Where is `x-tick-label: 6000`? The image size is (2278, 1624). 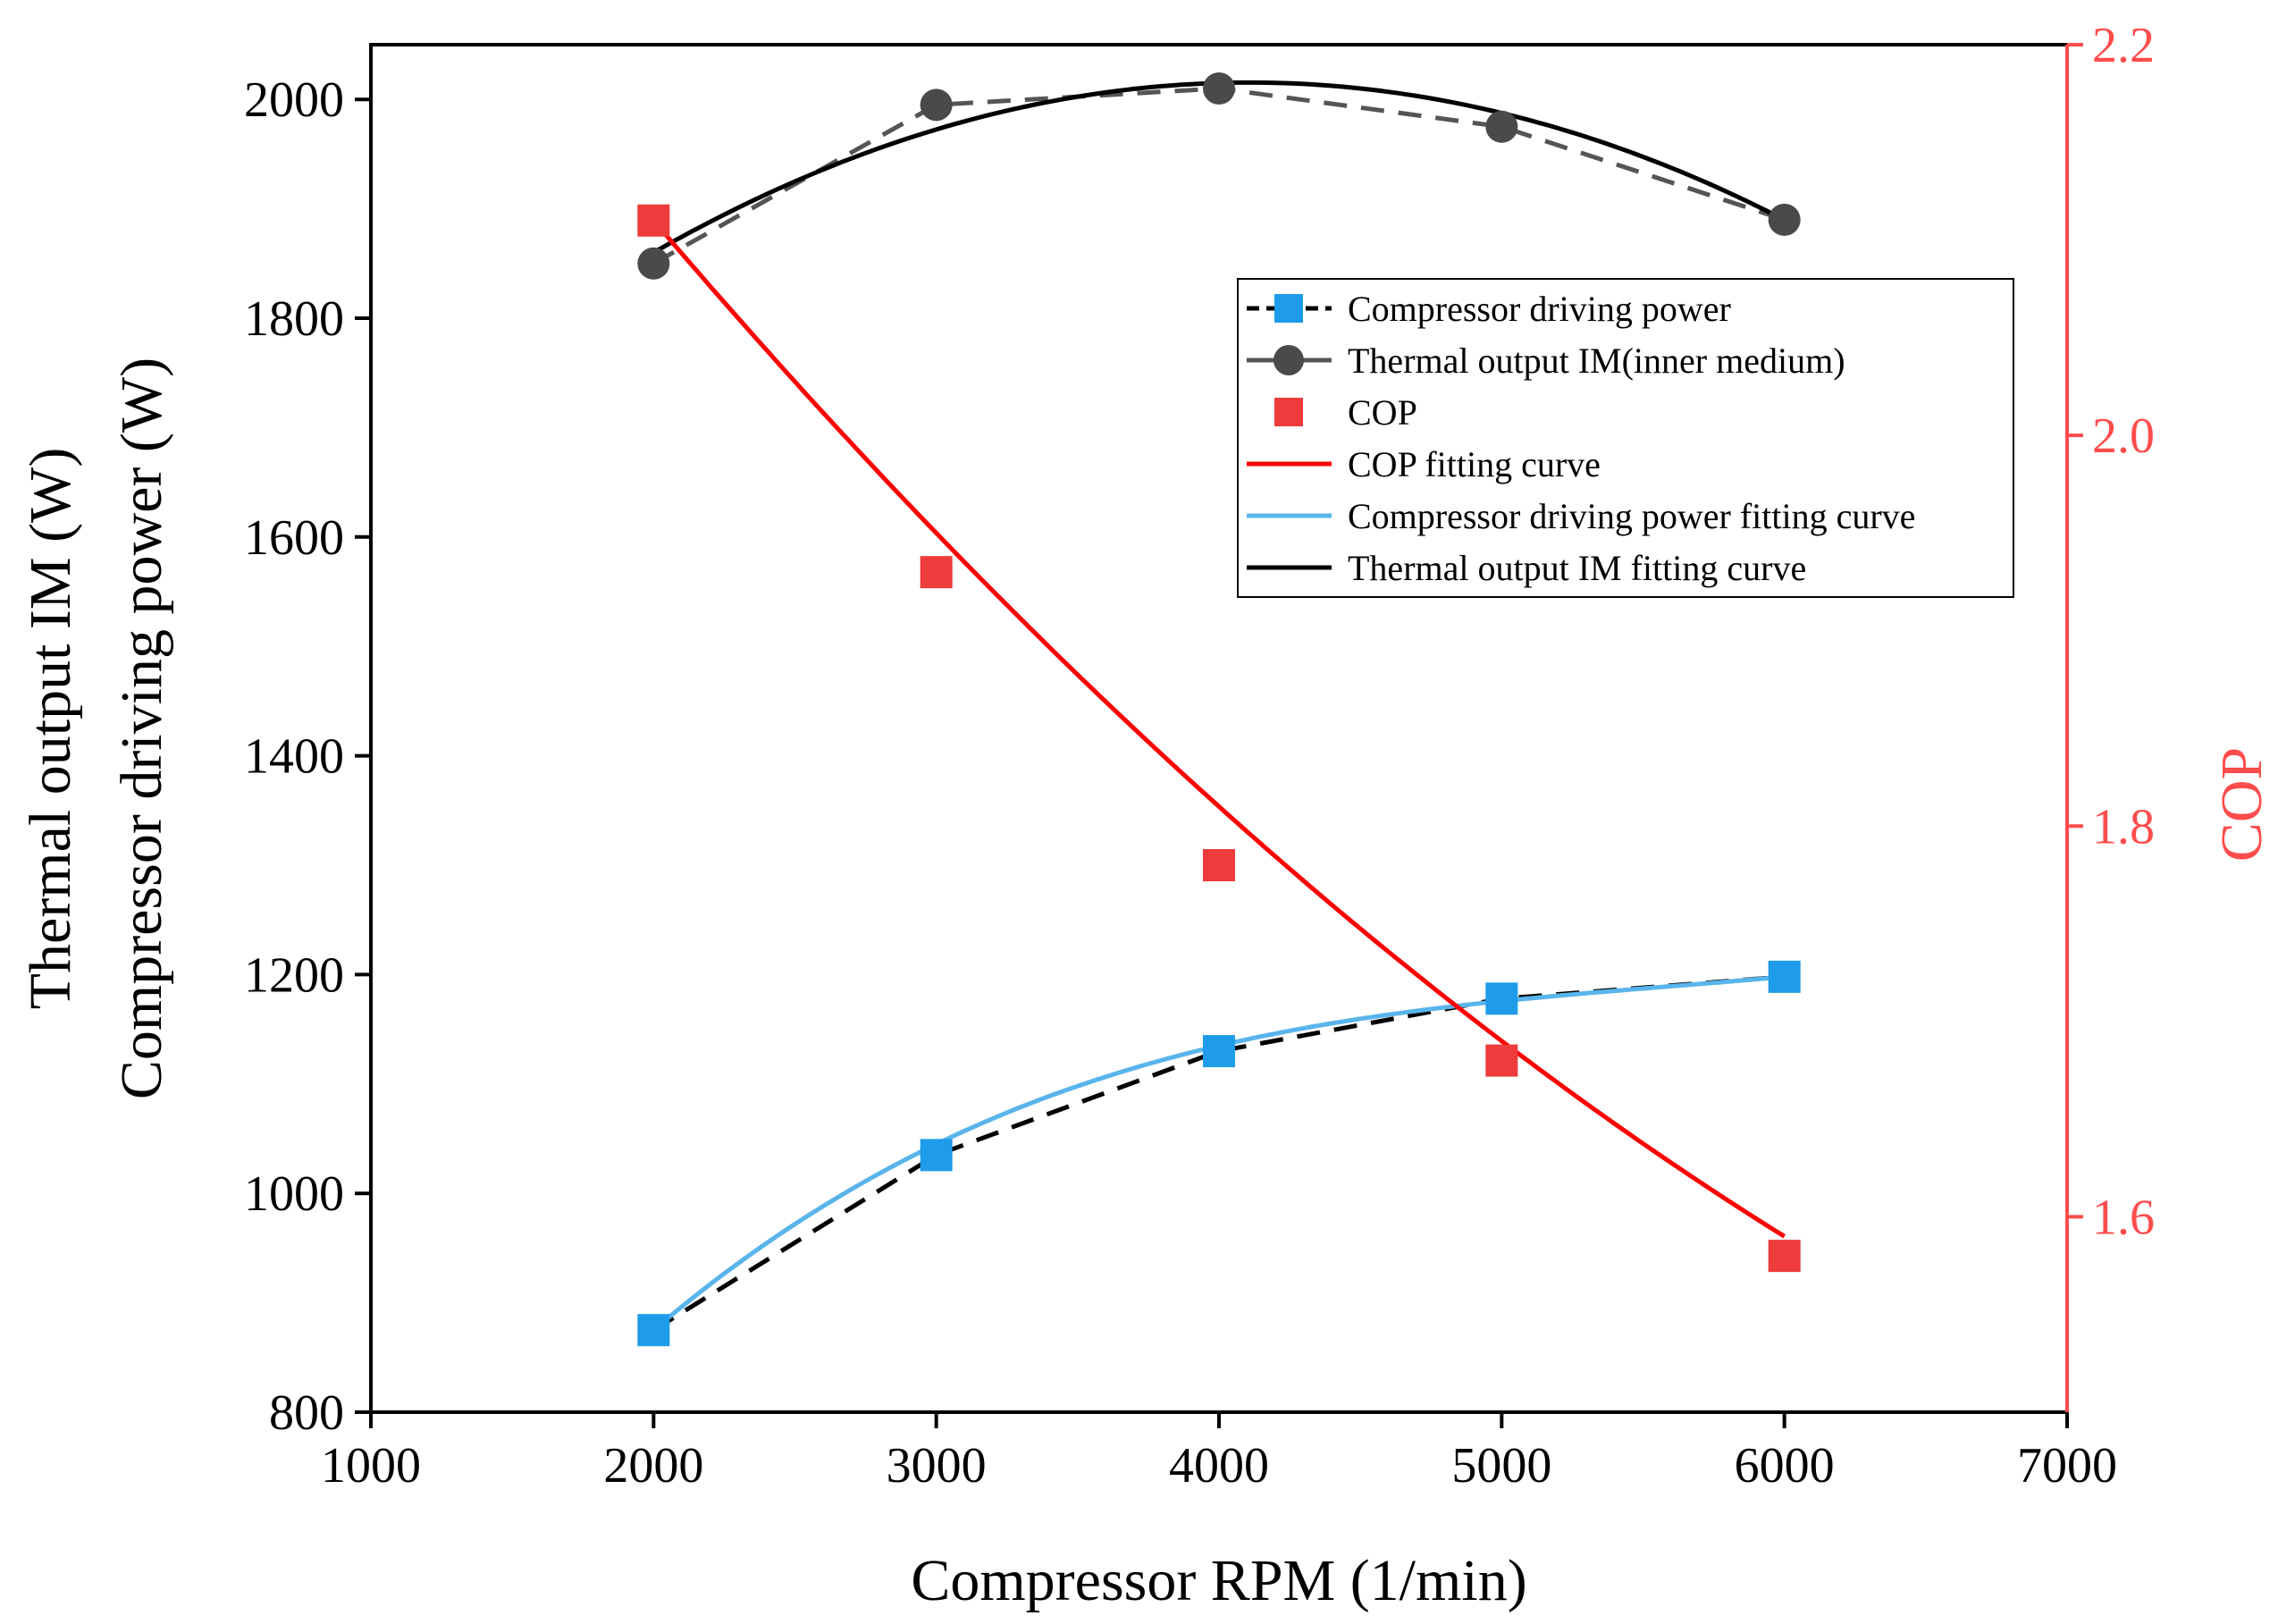 x-tick-label: 6000 is located at coordinates (1785, 1466).